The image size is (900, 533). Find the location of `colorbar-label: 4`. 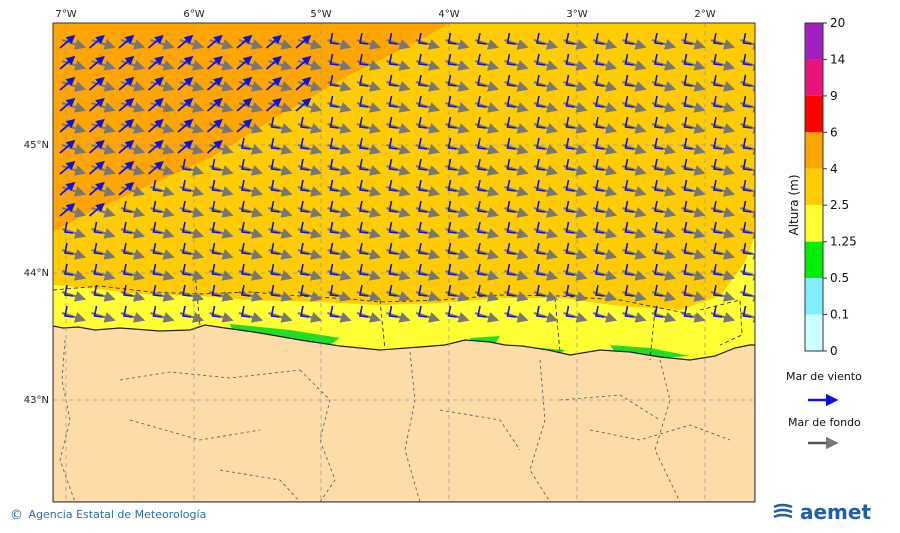

colorbar-label: 4 is located at coordinates (834, 169).